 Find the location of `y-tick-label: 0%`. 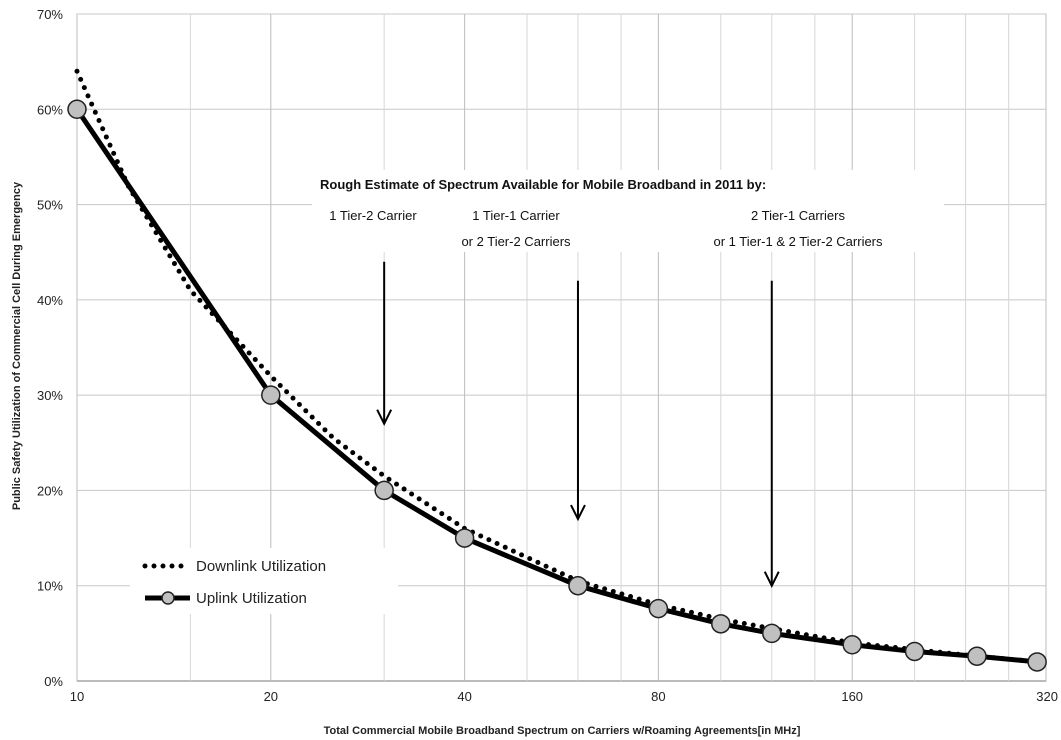

y-tick-label: 0% is located at coordinates (53, 681).